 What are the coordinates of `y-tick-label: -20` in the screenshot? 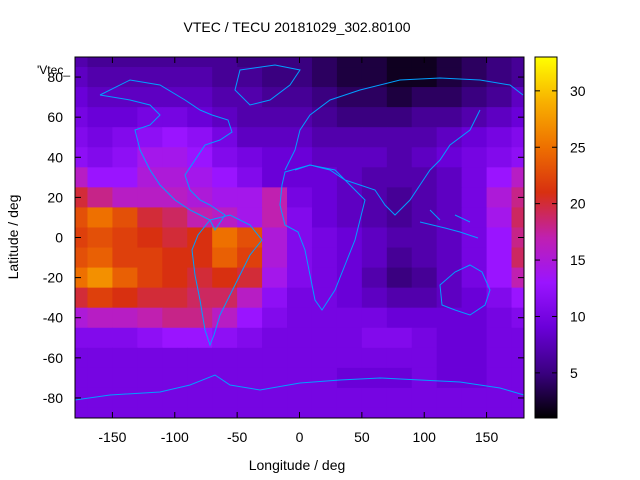 It's located at (53, 278).